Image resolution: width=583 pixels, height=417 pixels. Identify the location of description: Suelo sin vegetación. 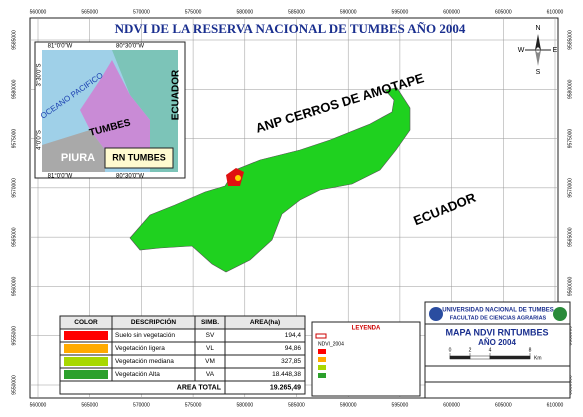
(145, 335).